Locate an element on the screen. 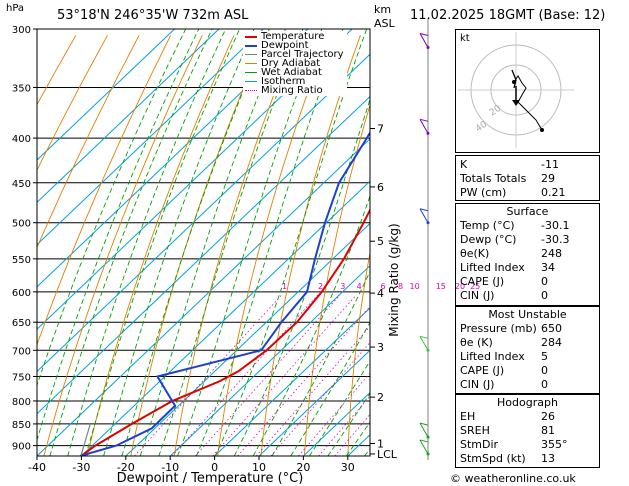 This screenshot has height=486, width=629. surface-value: 34 is located at coordinates (548, 267).